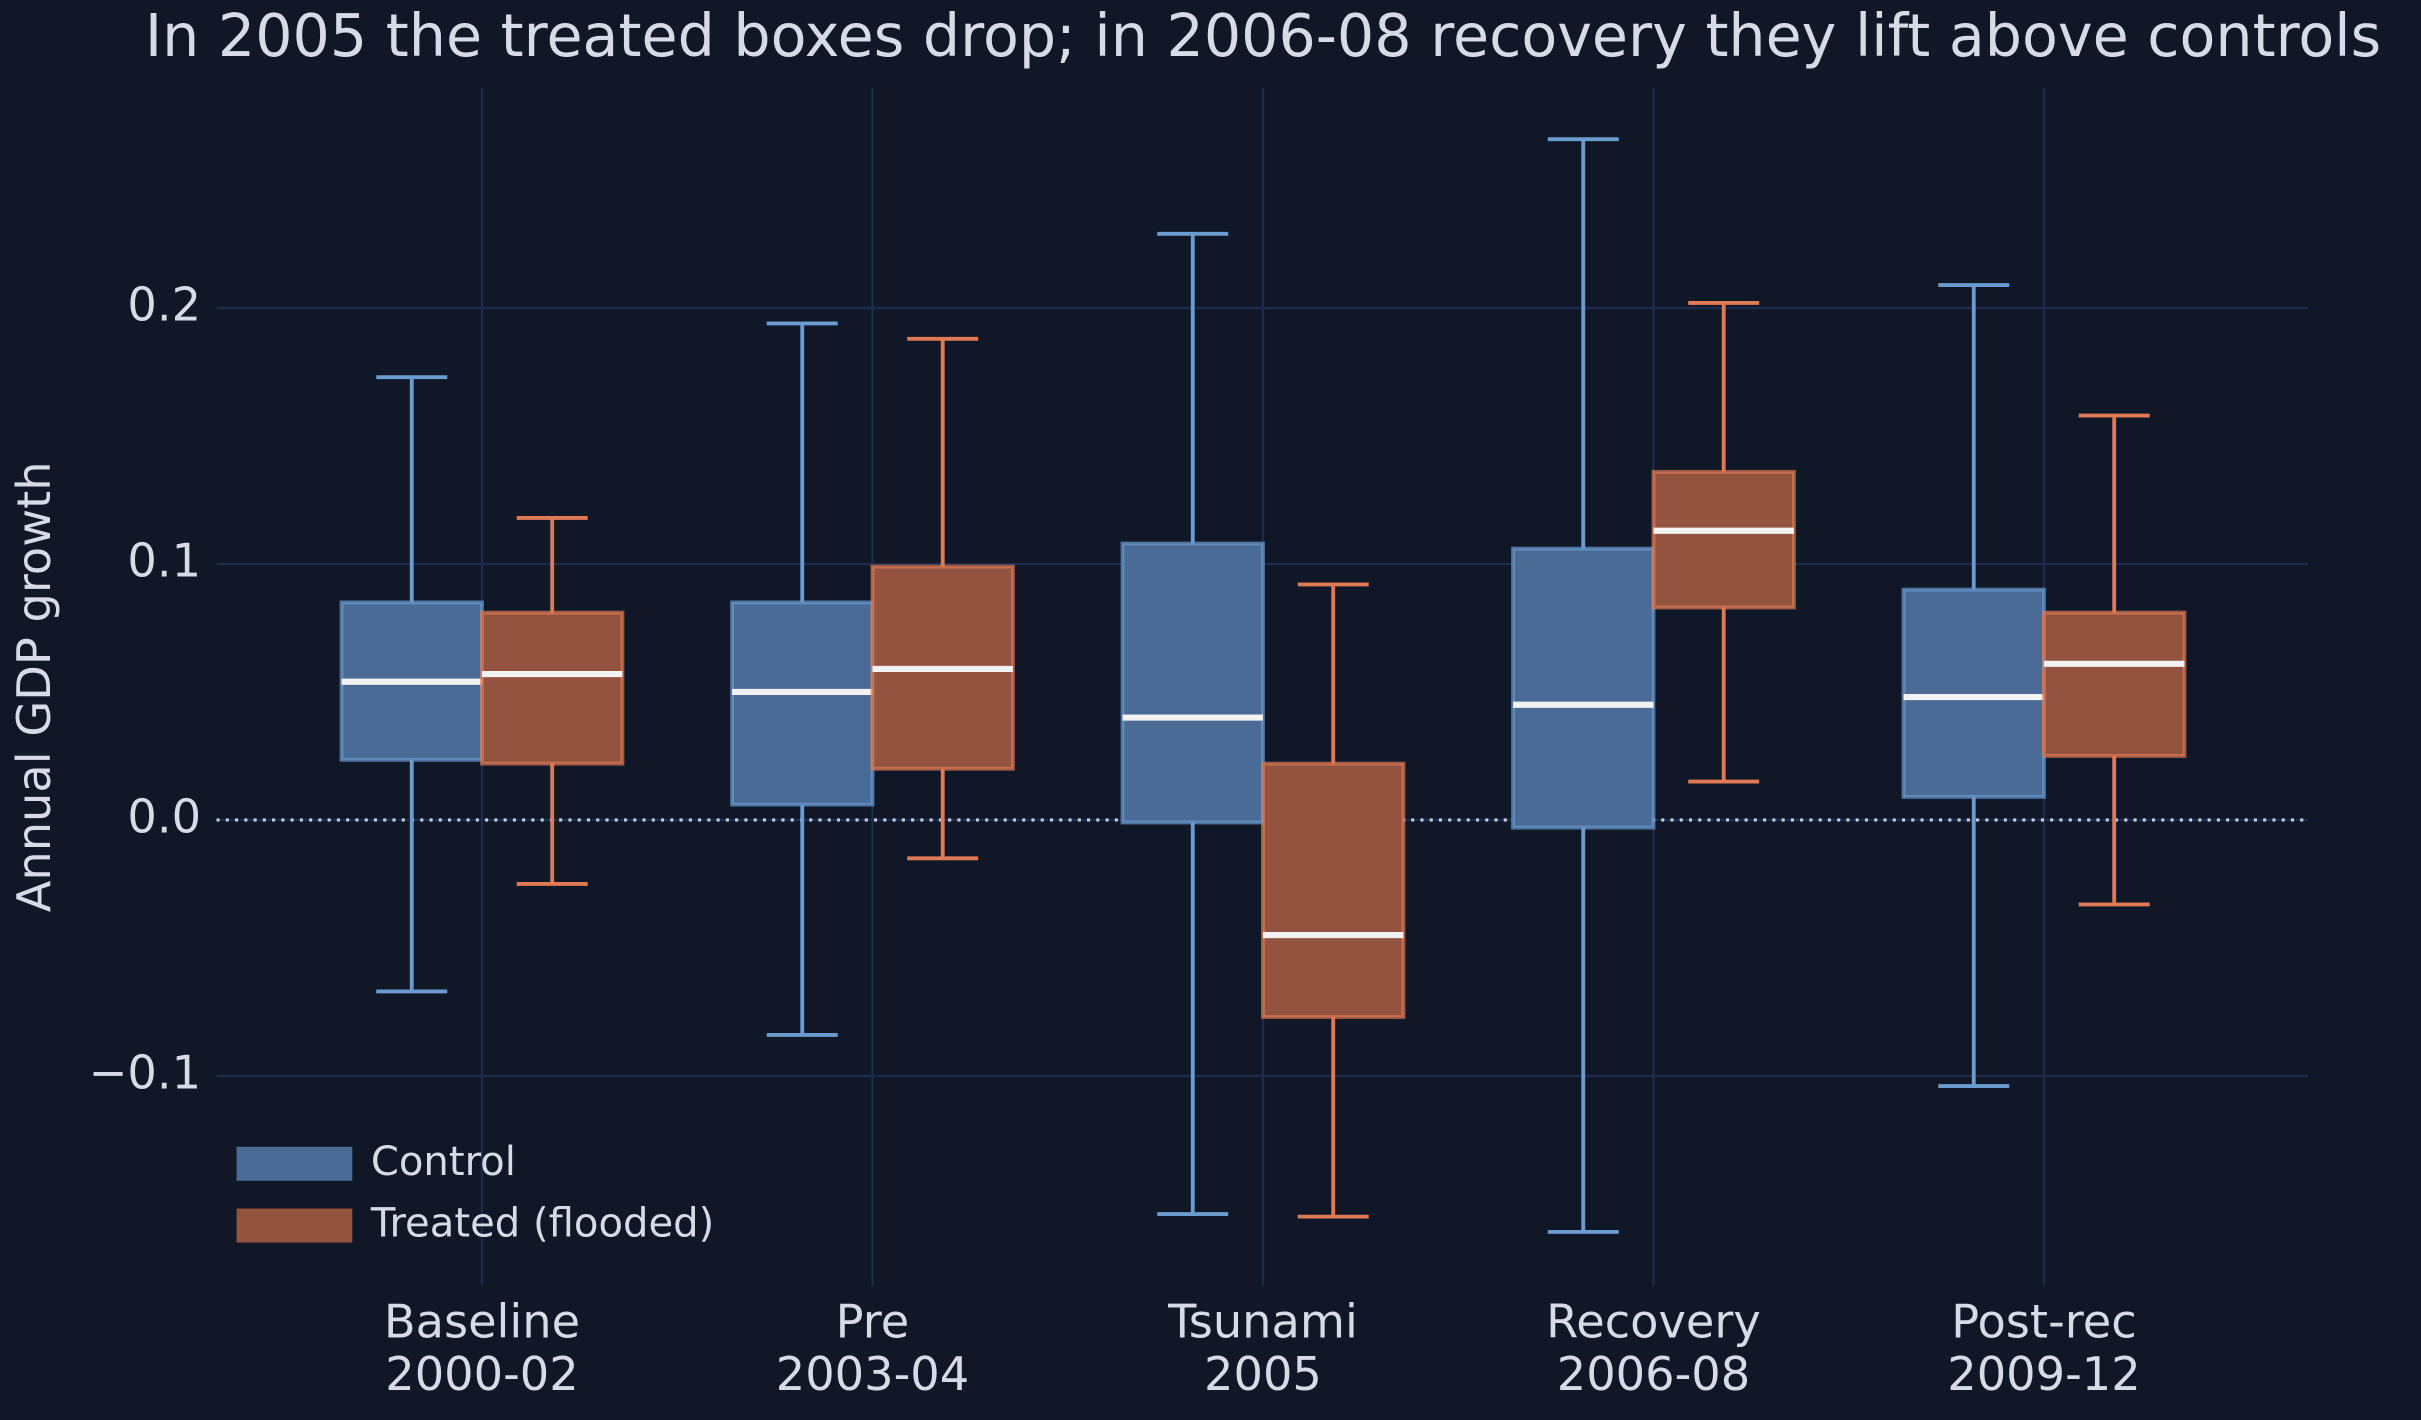  I want to click on x-tick-label-line: 2006-08, so click(1653, 1373).